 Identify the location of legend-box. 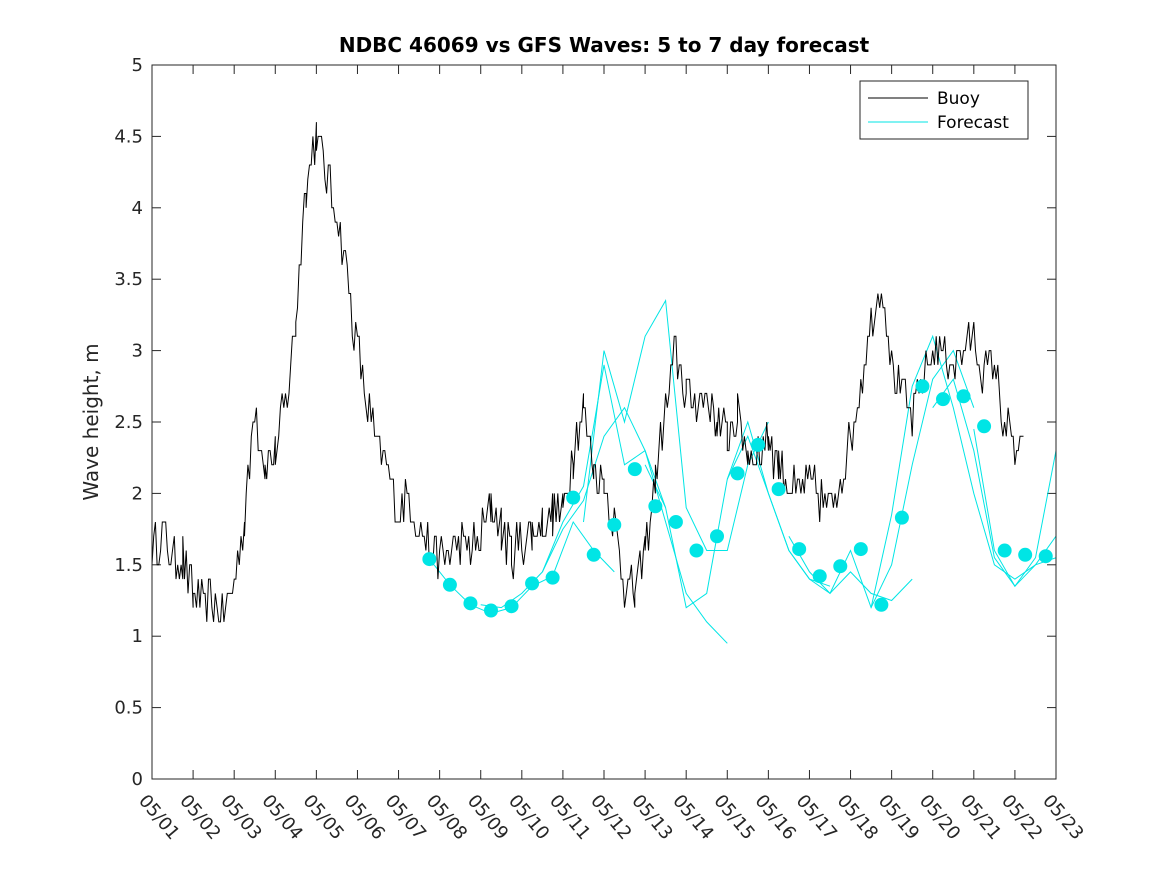
(944, 110).